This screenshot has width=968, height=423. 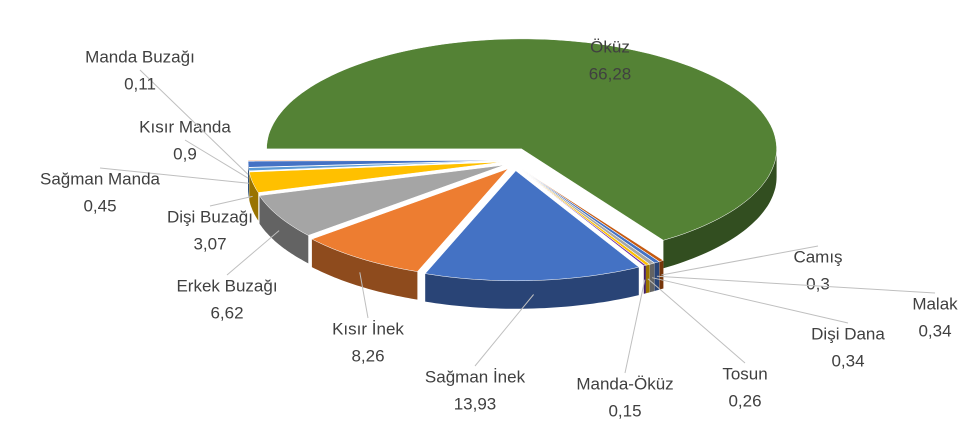 What do you see at coordinates (475, 376) in the screenshot?
I see `data-label-name: Sağman İnek` at bounding box center [475, 376].